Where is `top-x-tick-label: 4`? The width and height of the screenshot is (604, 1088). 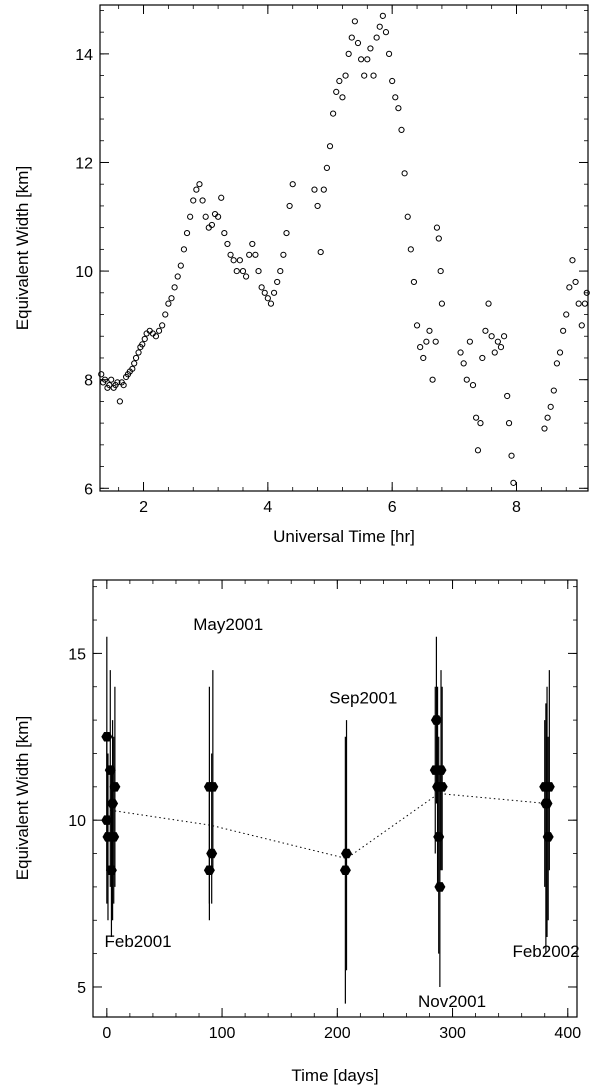 top-x-tick-label: 4 is located at coordinates (267, 507).